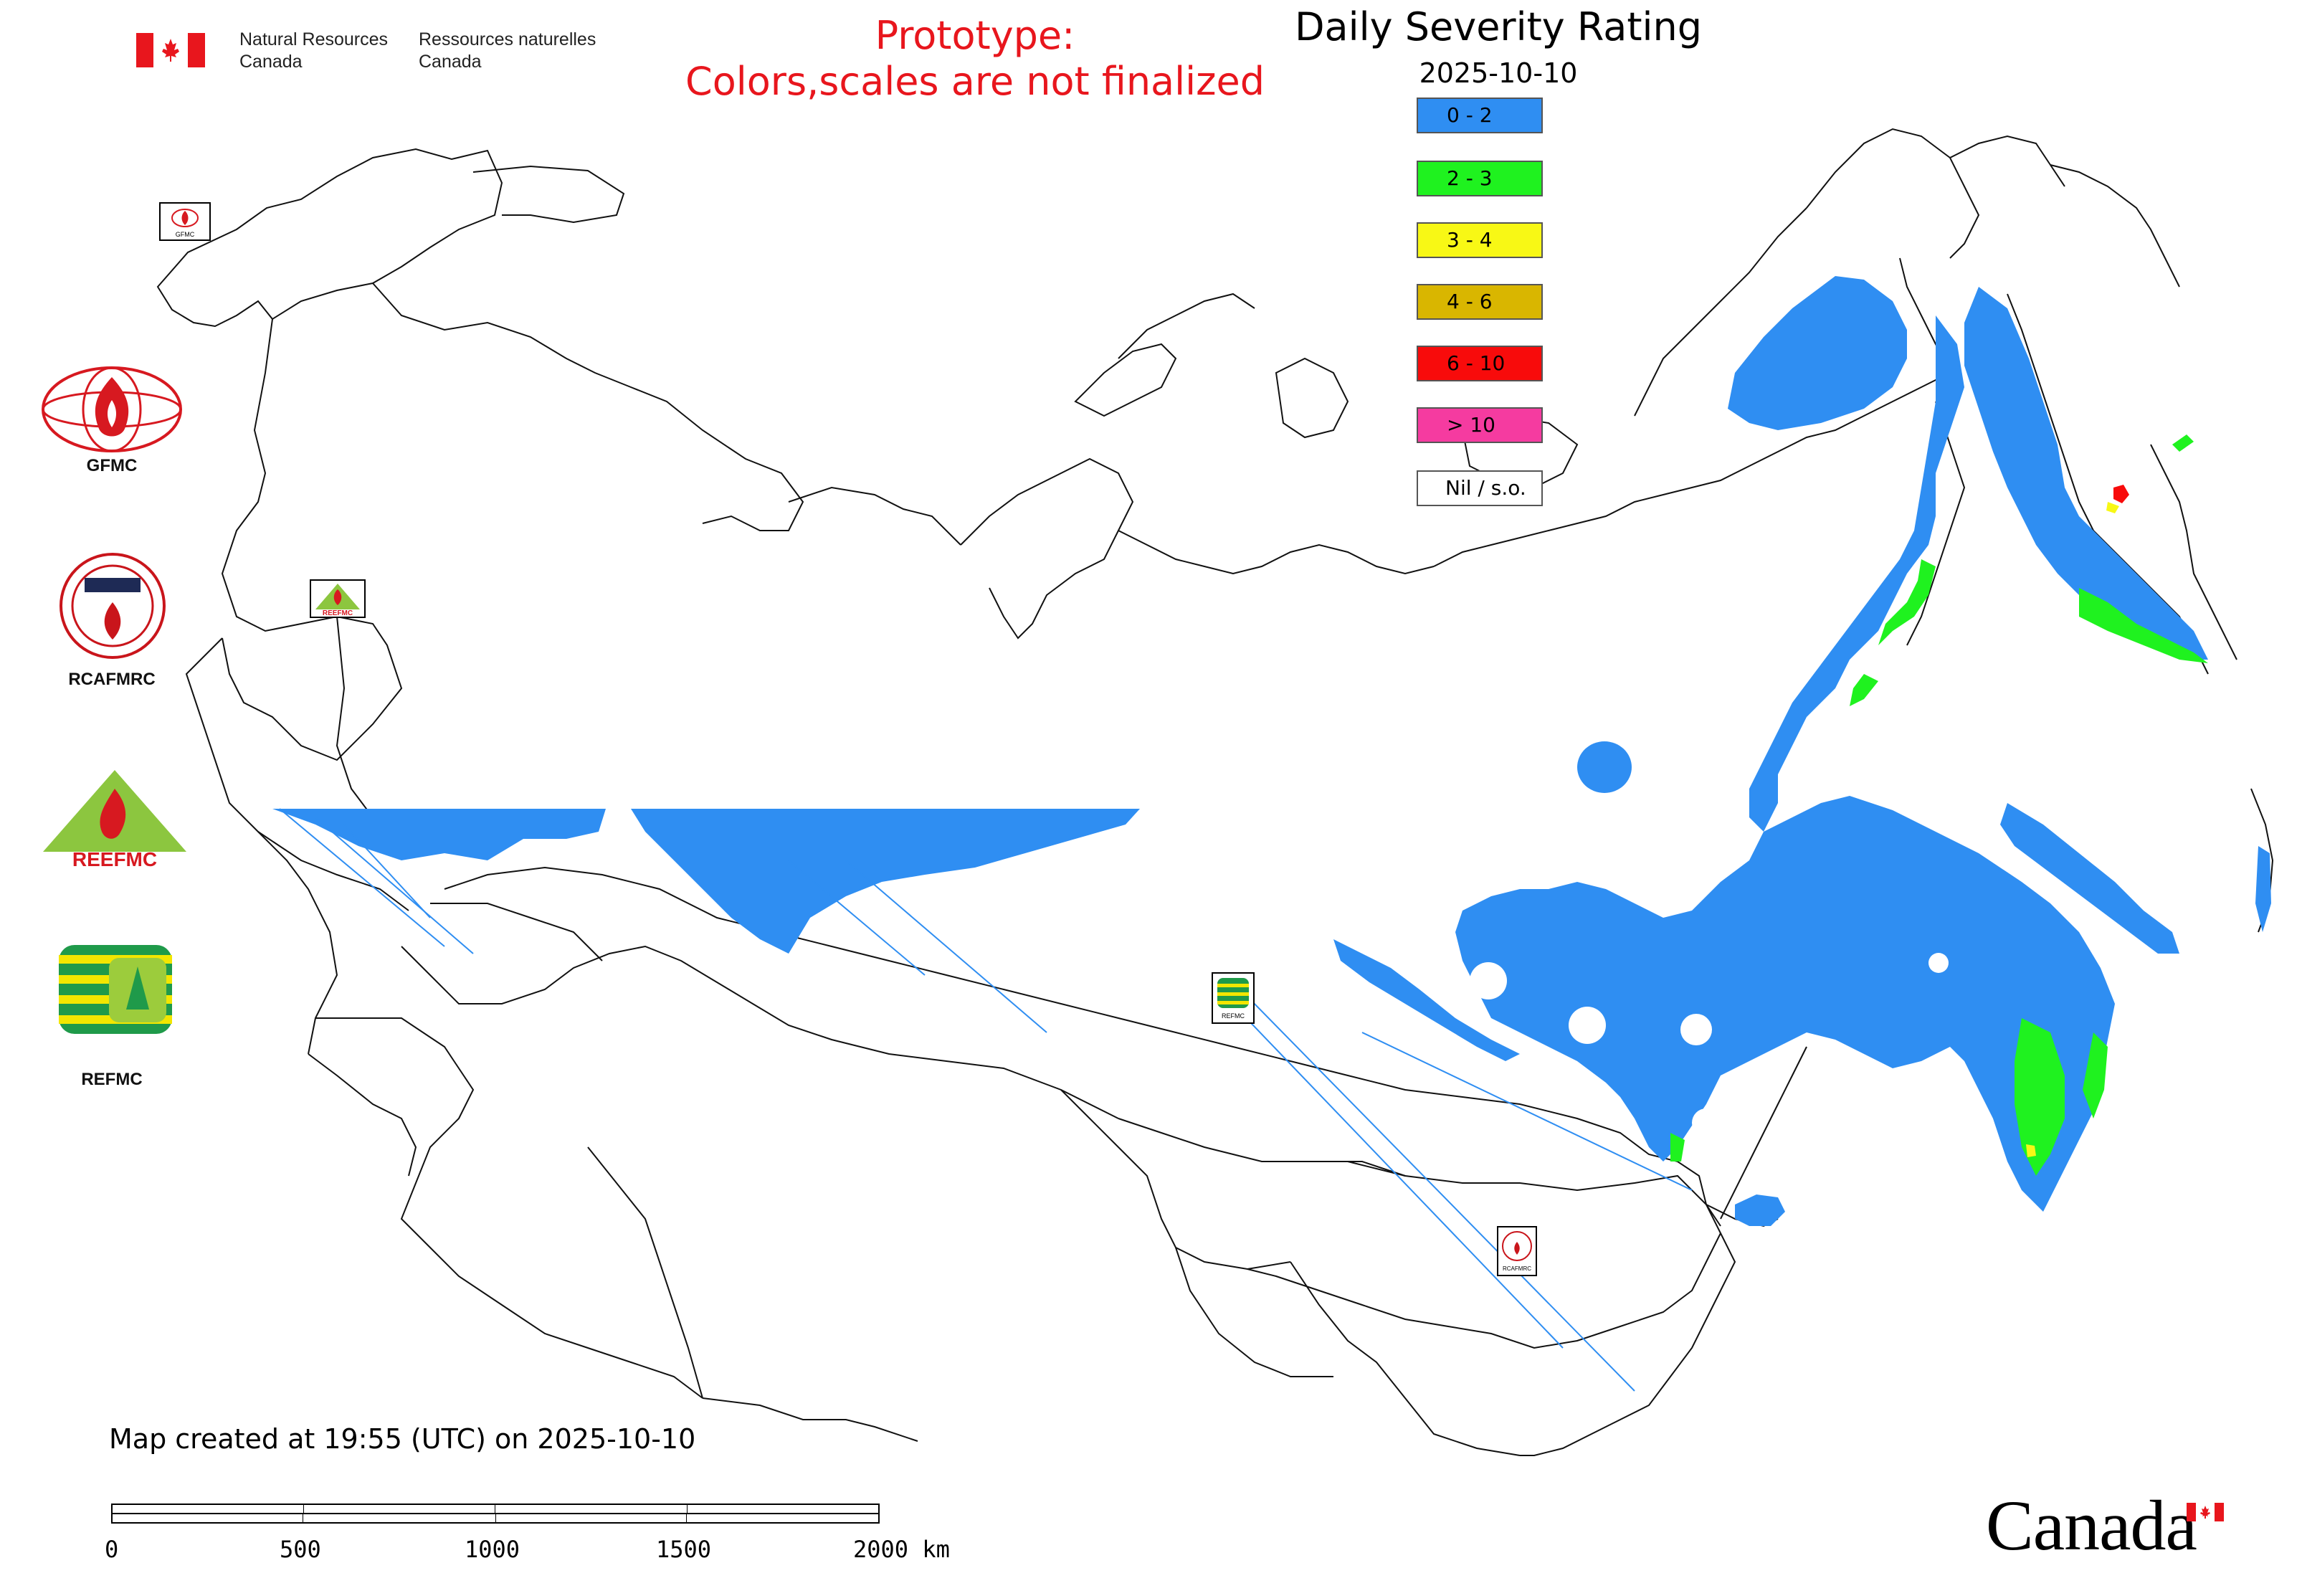 This screenshot has height=1596, width=2302. I want to click on agency-name-en: Natural Resources Canada, so click(313, 51).